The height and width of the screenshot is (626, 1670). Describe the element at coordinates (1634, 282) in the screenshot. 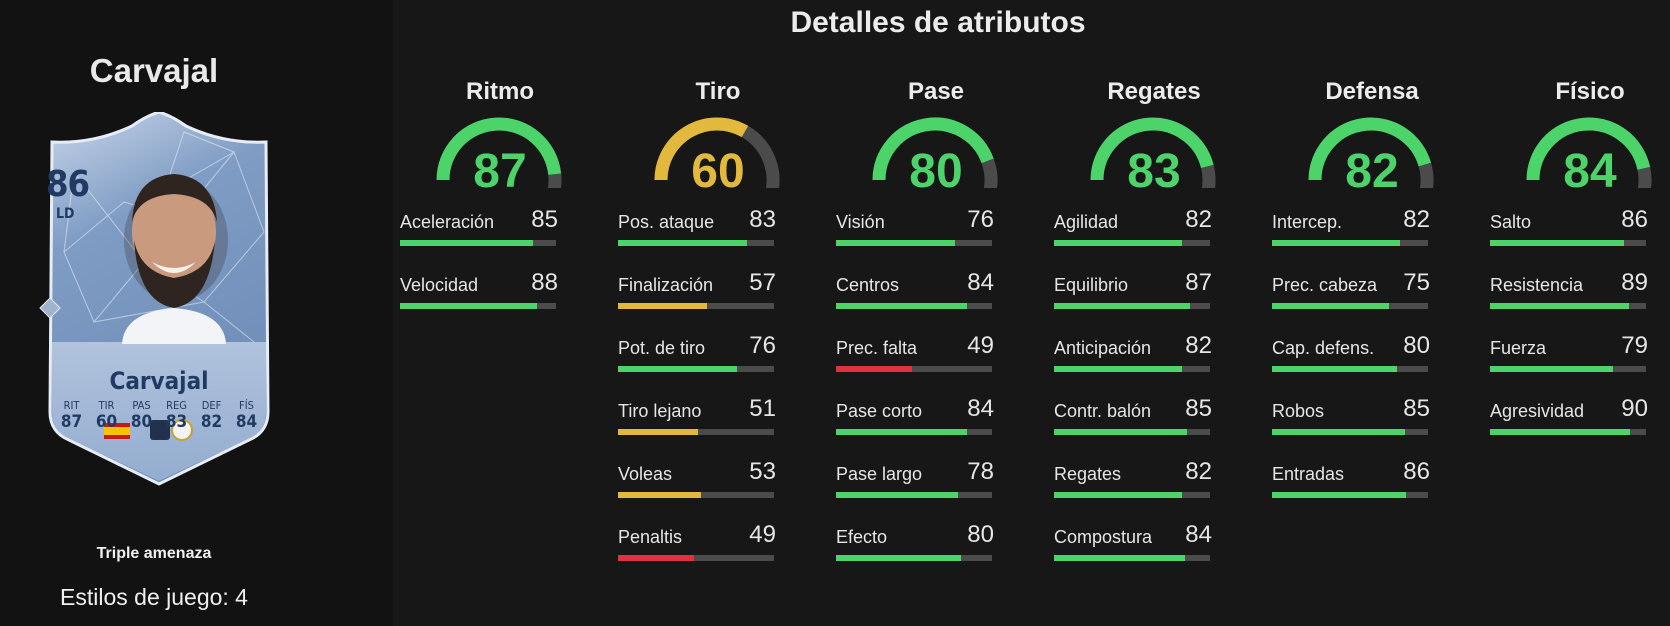

I see `attribute-value: 89` at that location.